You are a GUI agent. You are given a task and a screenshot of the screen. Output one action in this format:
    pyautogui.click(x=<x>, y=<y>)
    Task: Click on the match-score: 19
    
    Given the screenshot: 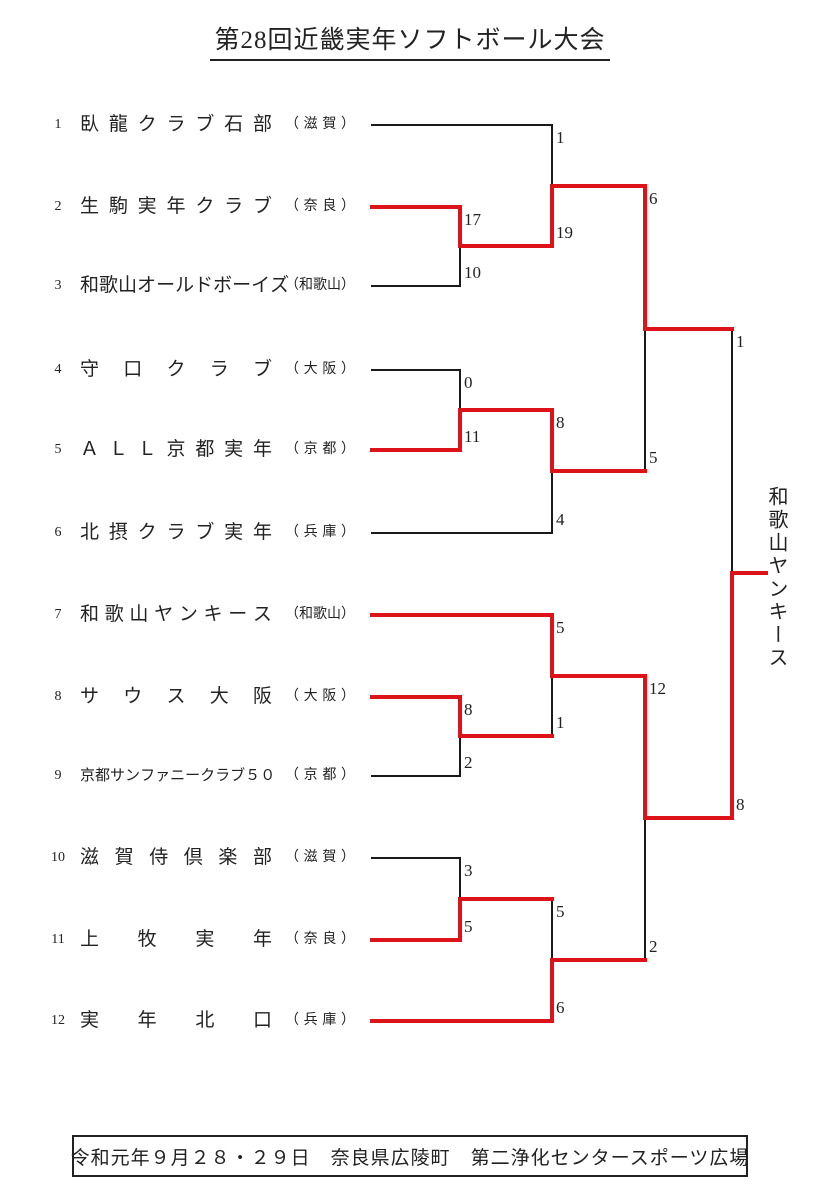 What is the action you would take?
    pyautogui.click(x=564, y=232)
    